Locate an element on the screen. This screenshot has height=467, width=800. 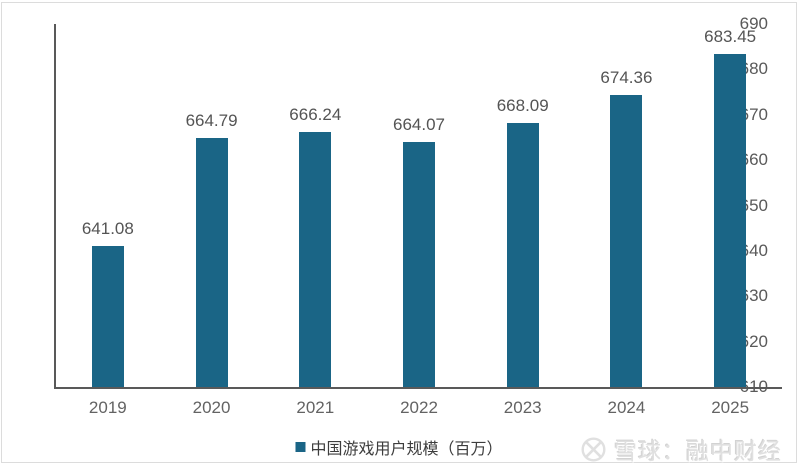
y-tick-label: 620 is located at coordinates (753, 341).